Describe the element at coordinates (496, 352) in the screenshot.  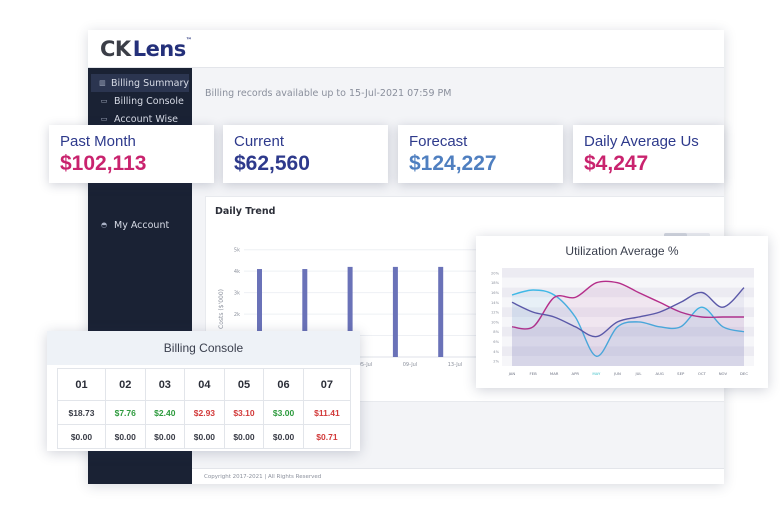
I see `util-y-tick: 4%` at that location.